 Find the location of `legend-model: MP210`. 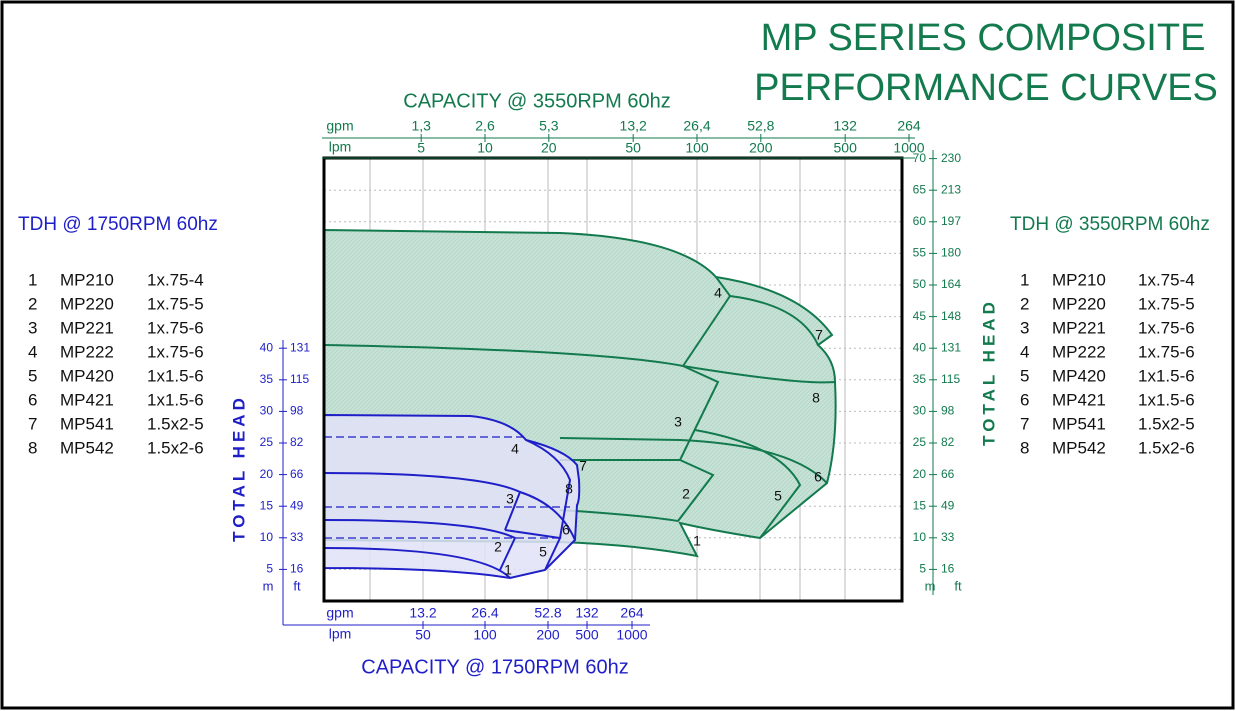

legend-model: MP210 is located at coordinates (87, 279).